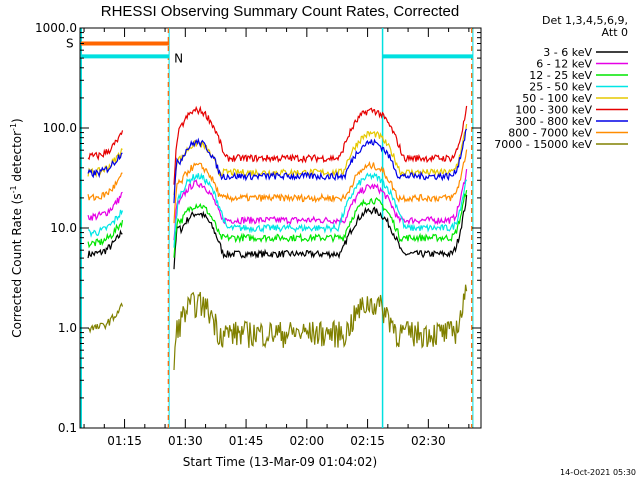 The width and height of the screenshot is (640, 480). I want to click on y-tick-label: 0.1, so click(67, 428).